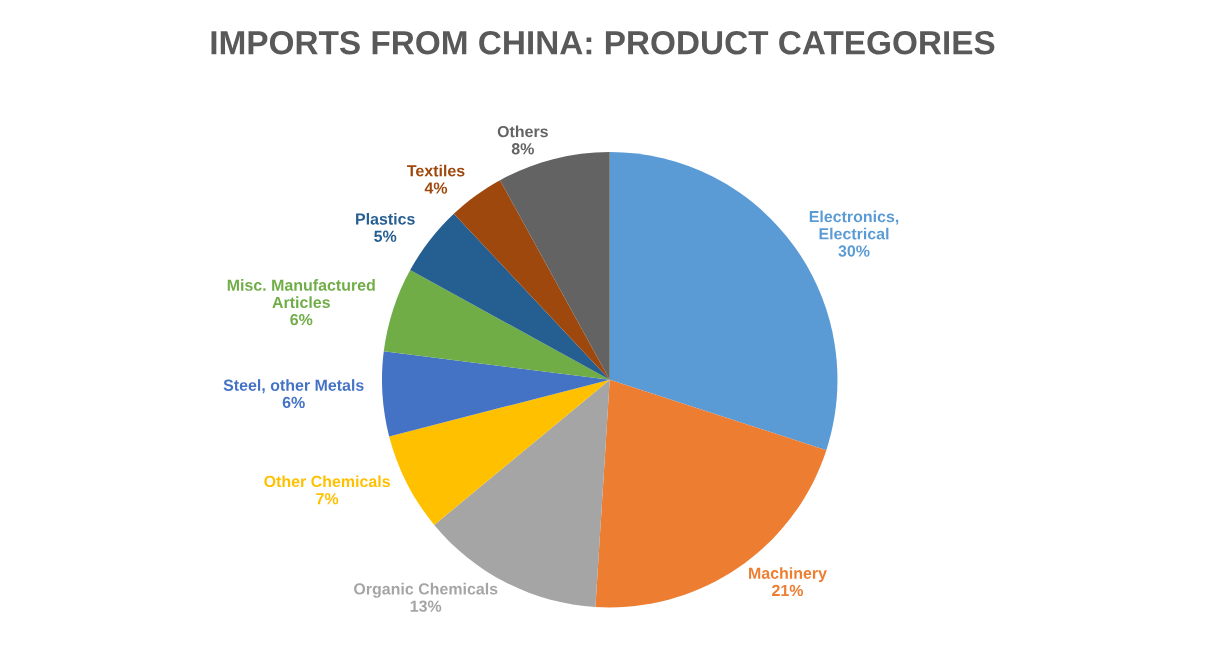 Image resolution: width=1205 pixels, height=668 pixels. I want to click on data-label: 21%, so click(788, 590).